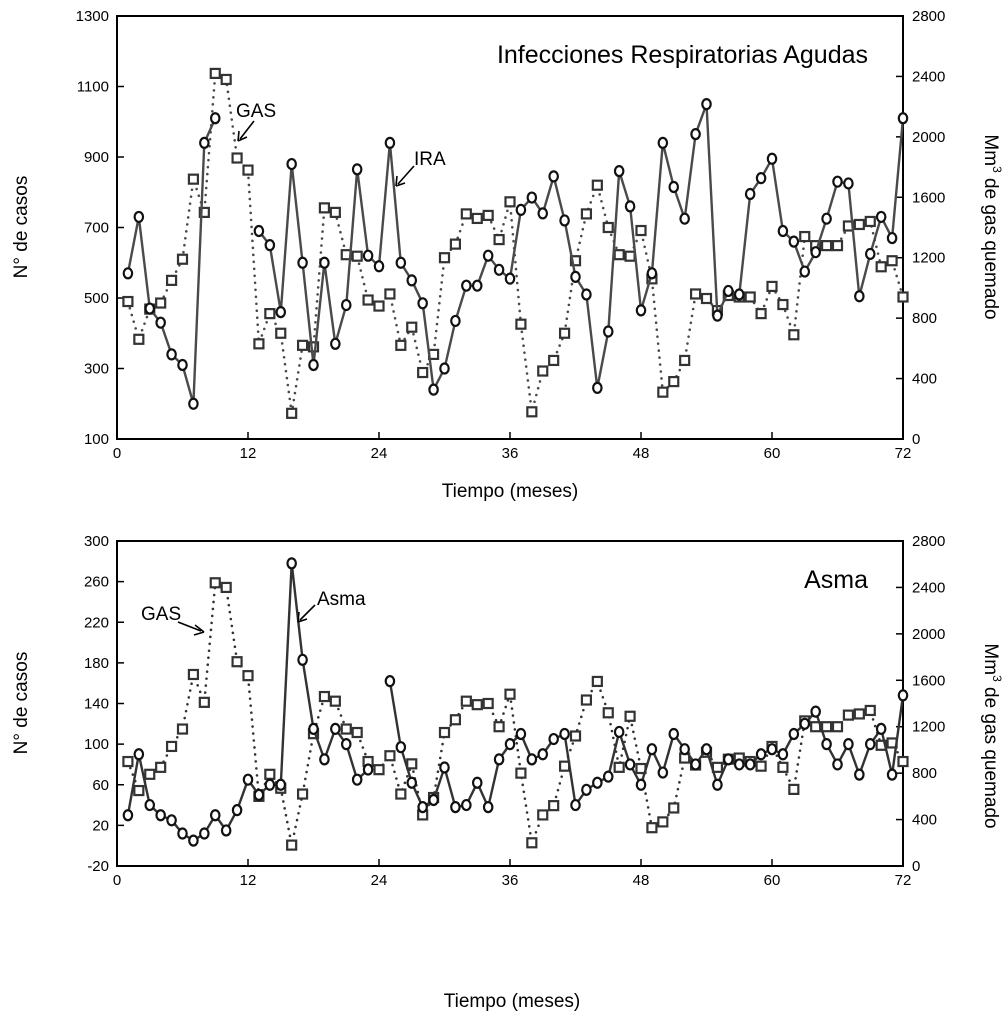 The height and width of the screenshot is (1017, 1008). What do you see at coordinates (256, 111) in the screenshot?
I see `ira-annotation-gas: GAS` at bounding box center [256, 111].